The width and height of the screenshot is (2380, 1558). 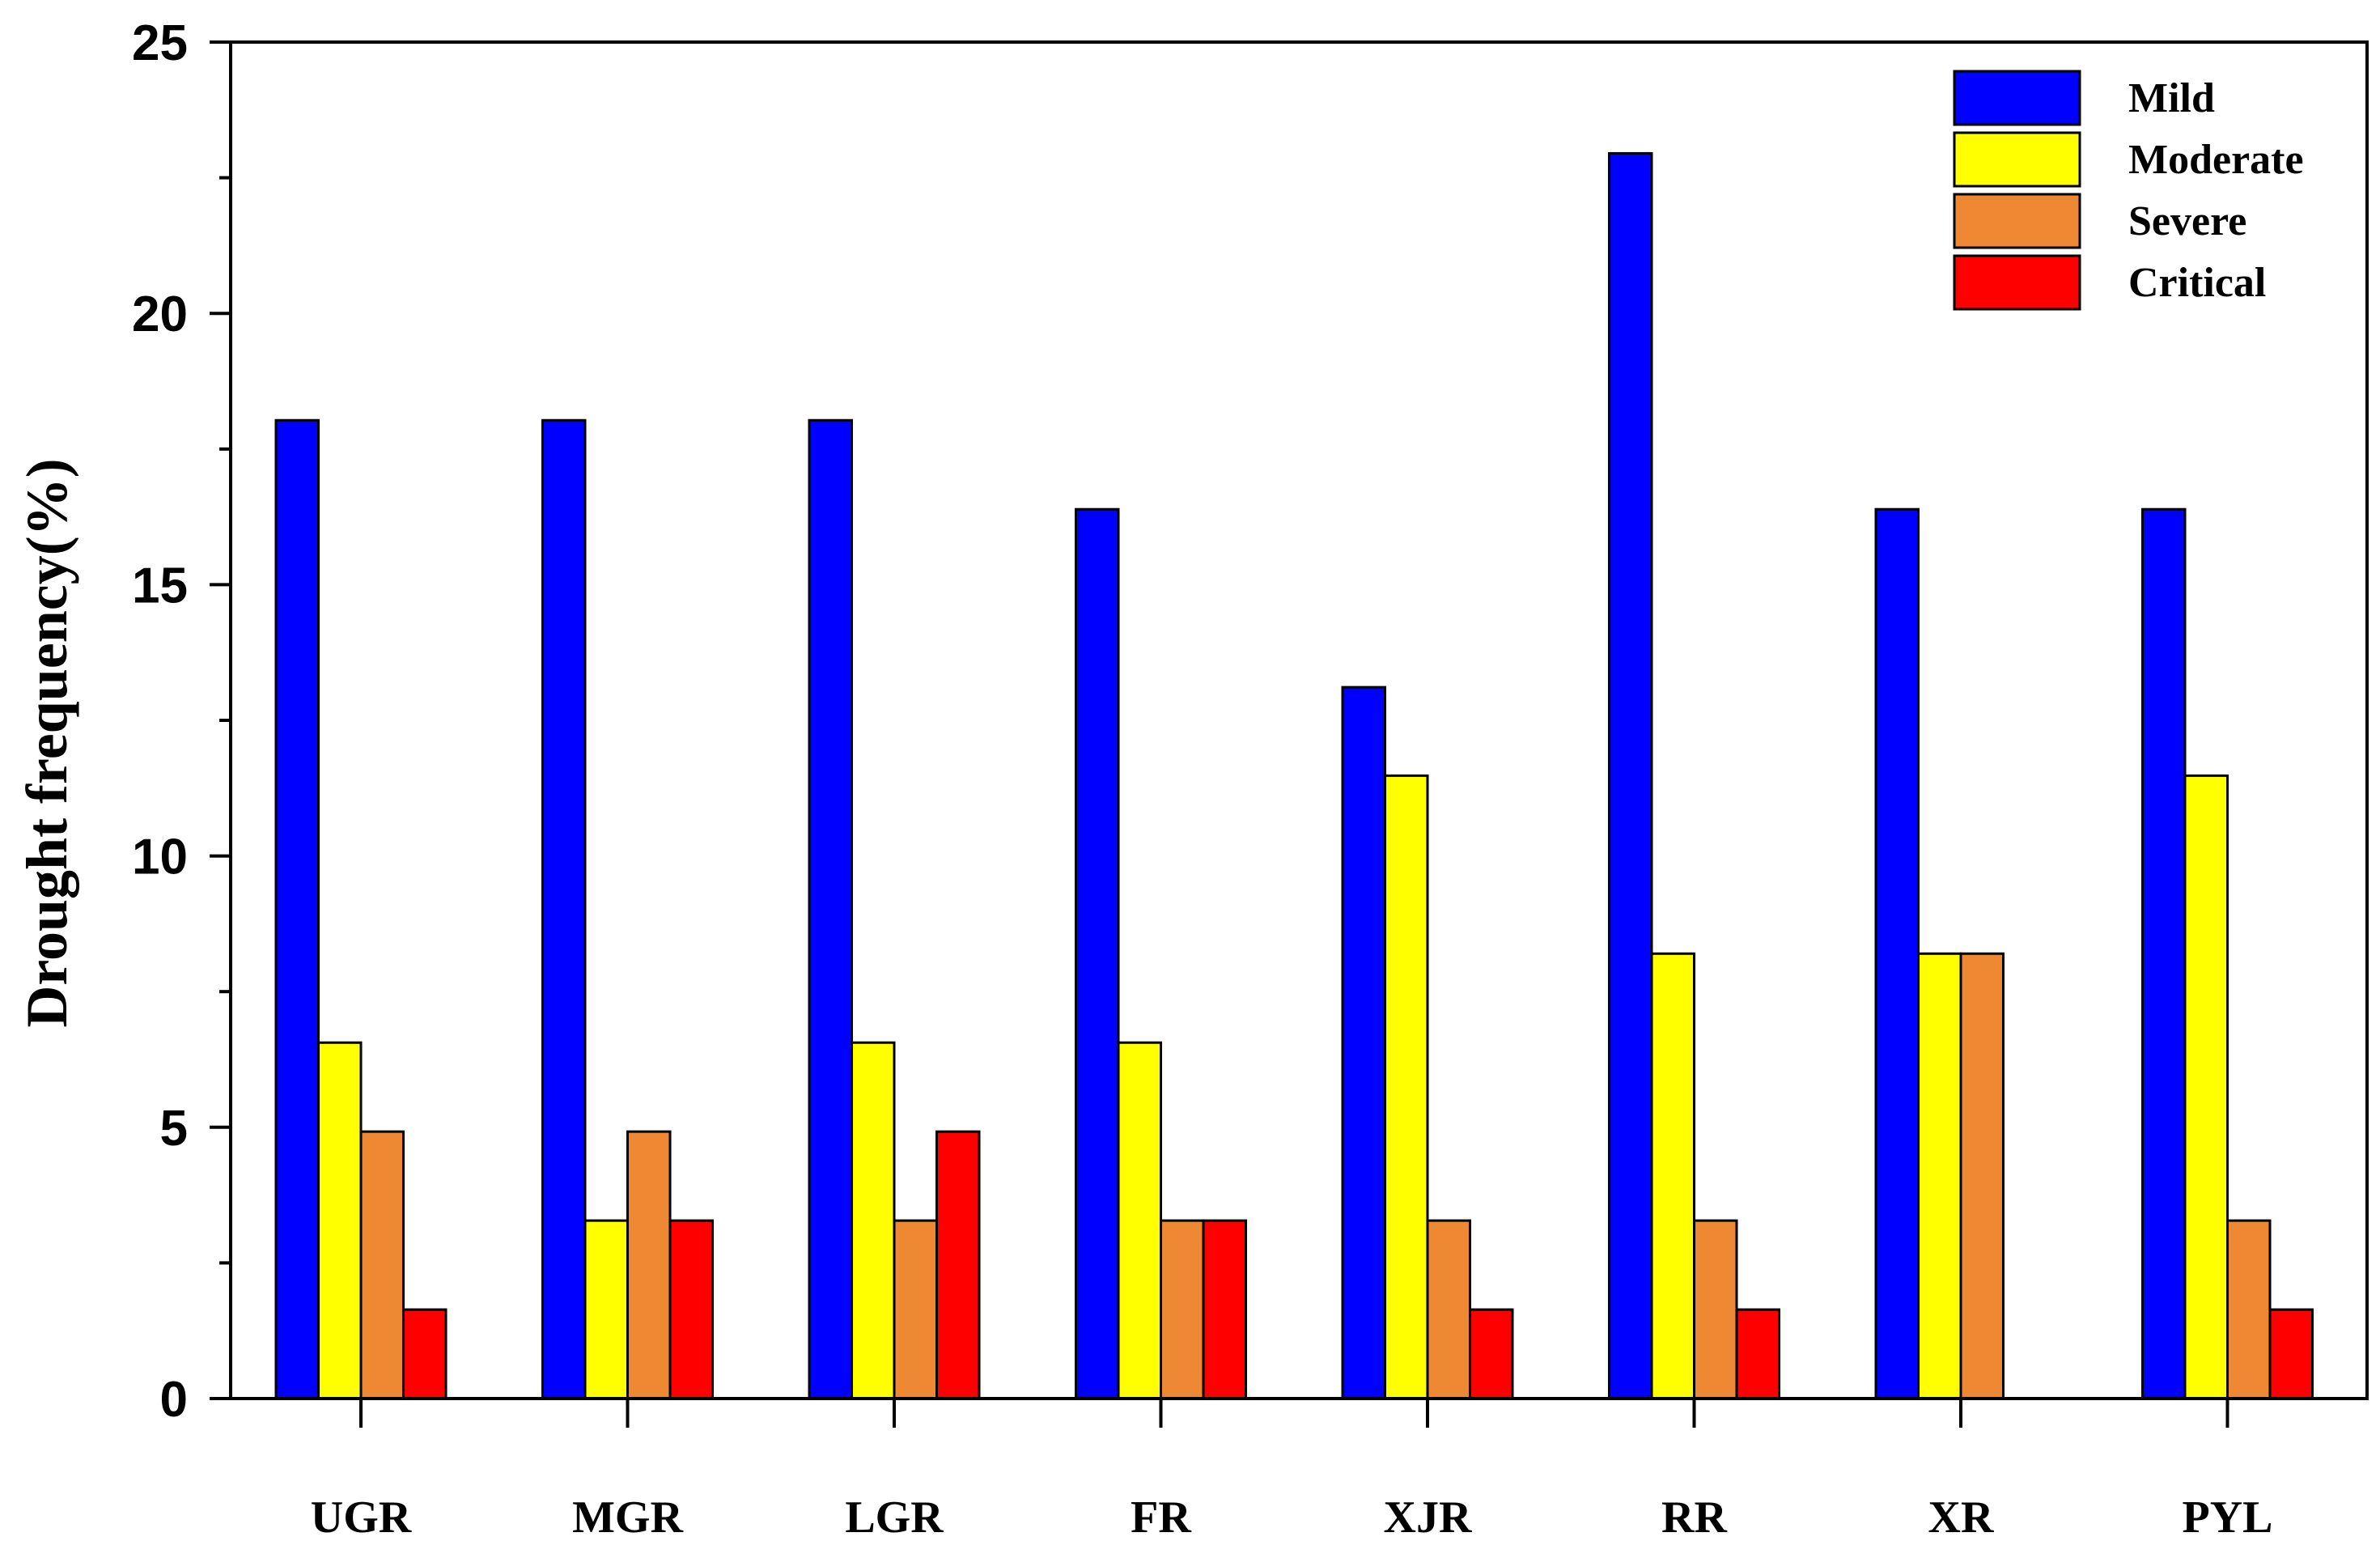 What do you see at coordinates (1716, 1310) in the screenshot?
I see `bar-rr-severe` at bounding box center [1716, 1310].